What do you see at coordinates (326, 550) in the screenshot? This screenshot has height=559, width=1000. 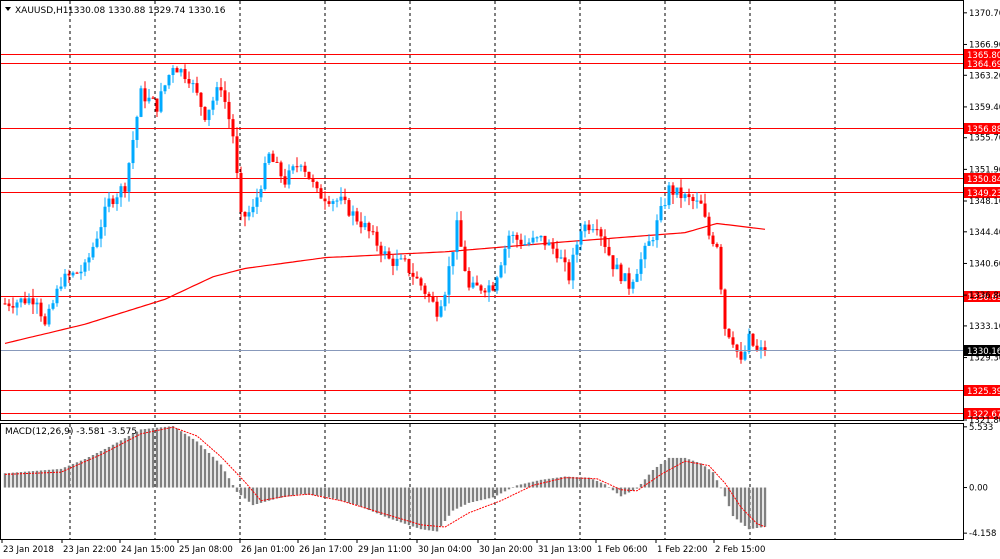 I see `time-tick-label: 26 Jan 17:00` at bounding box center [326, 550].